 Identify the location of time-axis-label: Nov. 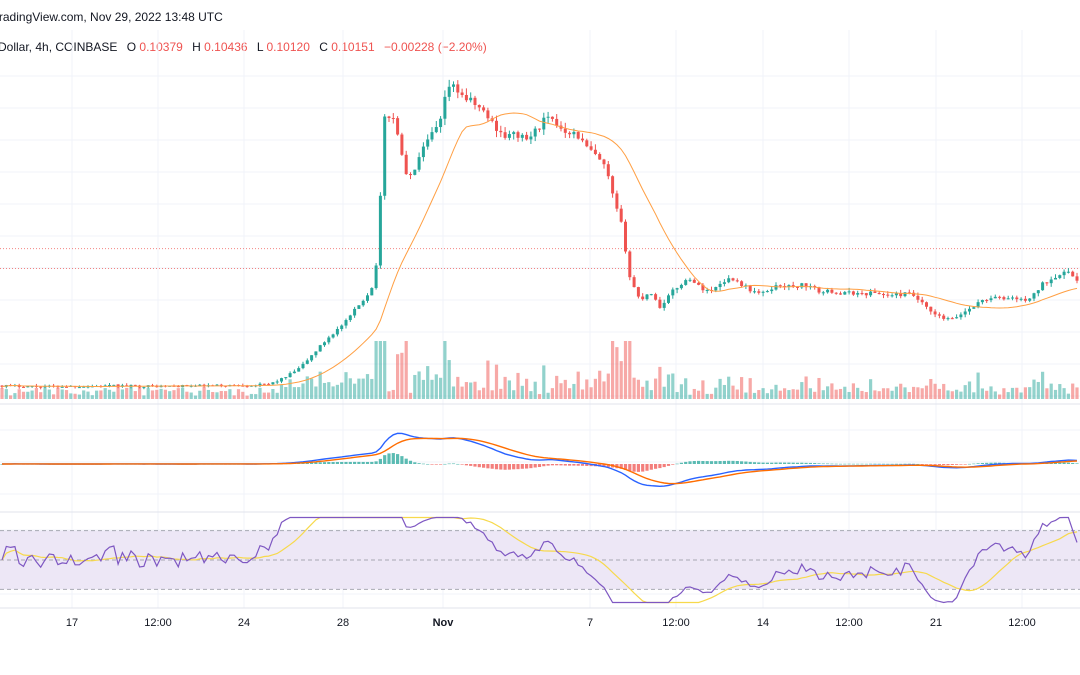
(444, 623).